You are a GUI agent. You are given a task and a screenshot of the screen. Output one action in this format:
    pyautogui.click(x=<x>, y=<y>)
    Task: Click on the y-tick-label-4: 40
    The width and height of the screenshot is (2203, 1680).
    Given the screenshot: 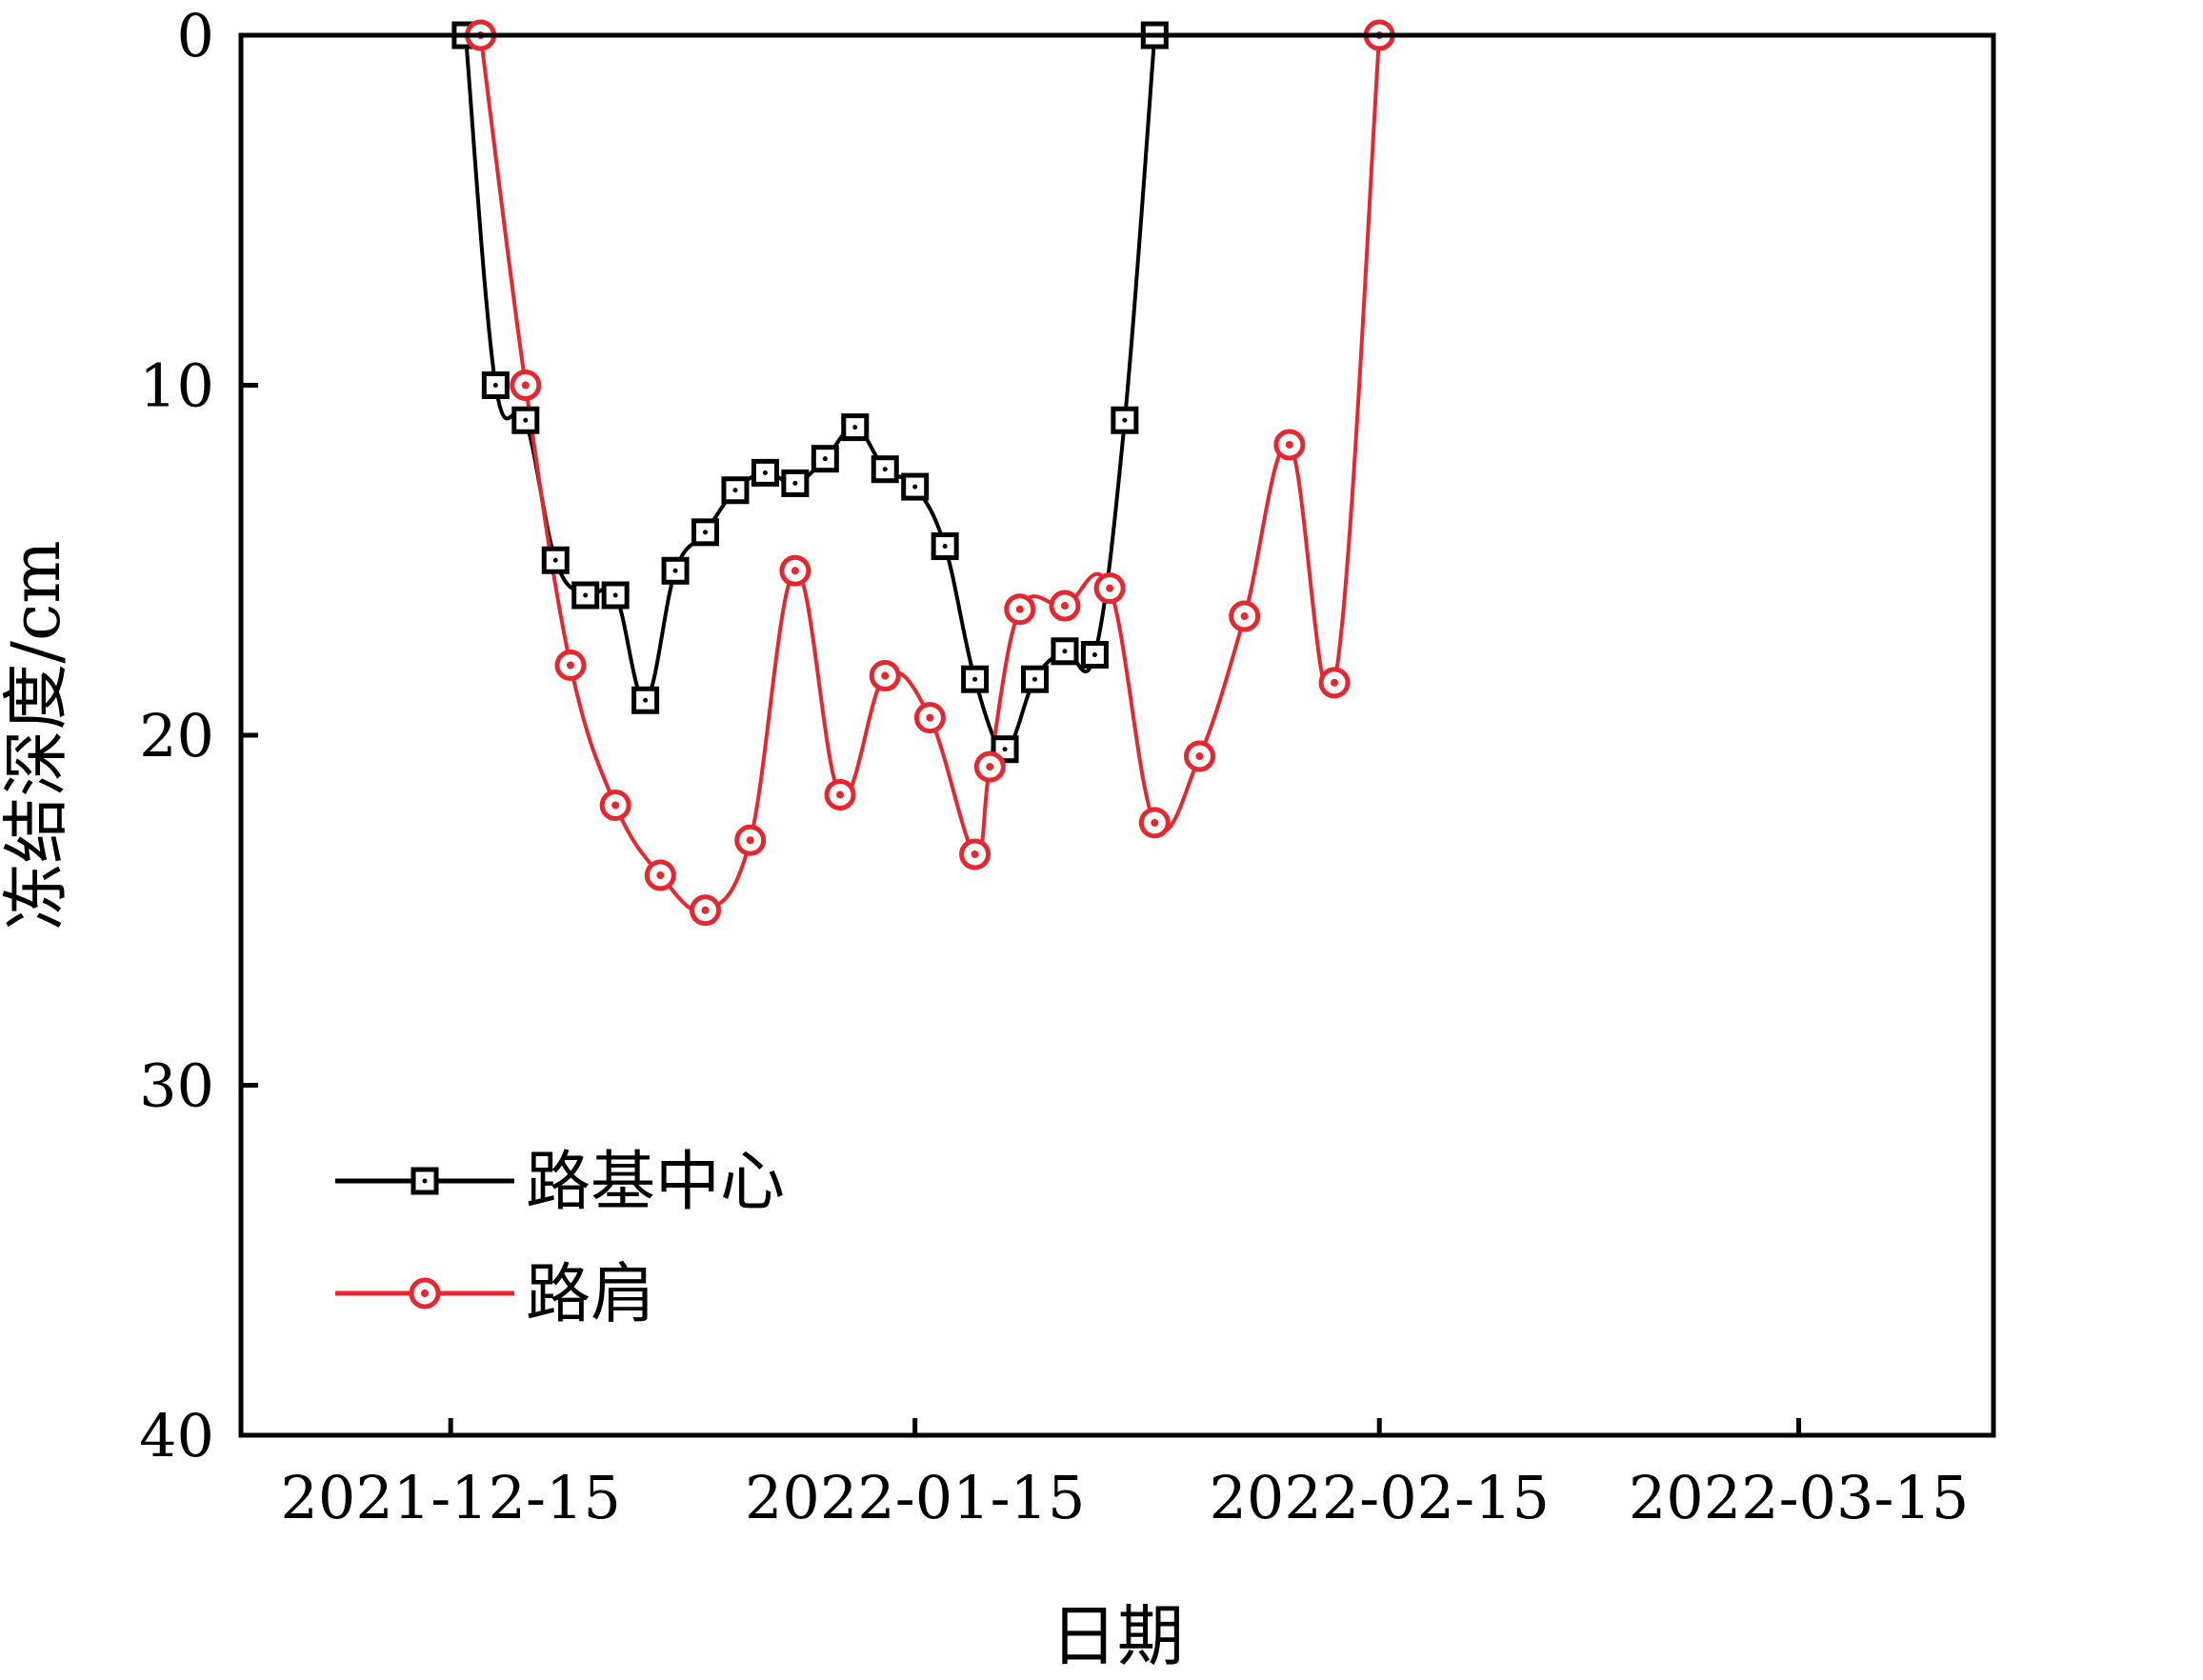 What is the action you would take?
    pyautogui.click(x=176, y=1435)
    